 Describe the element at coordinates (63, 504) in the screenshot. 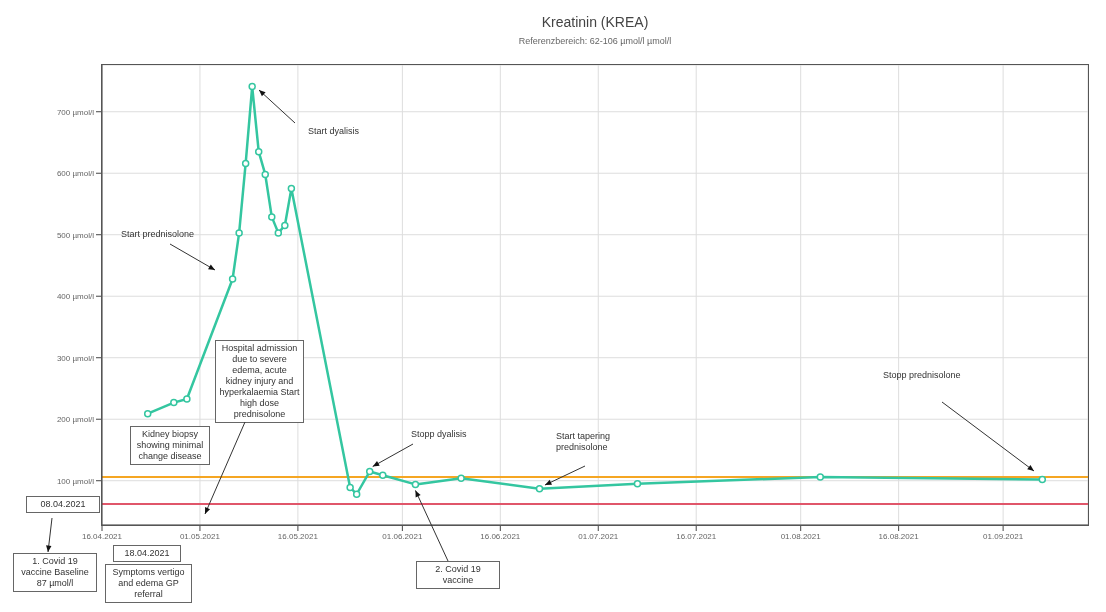

I see `text: 08.04.2021` at that location.